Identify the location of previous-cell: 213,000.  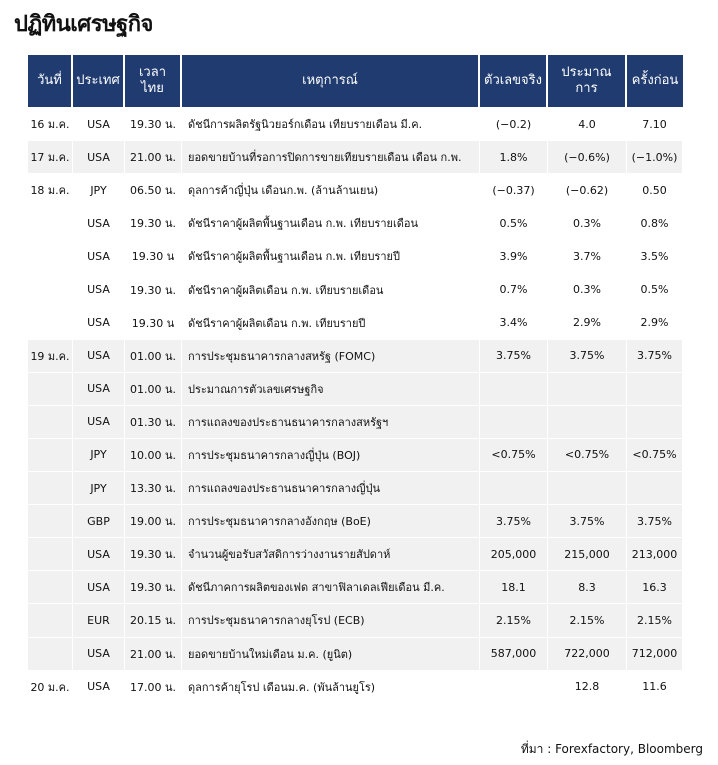
(655, 554).